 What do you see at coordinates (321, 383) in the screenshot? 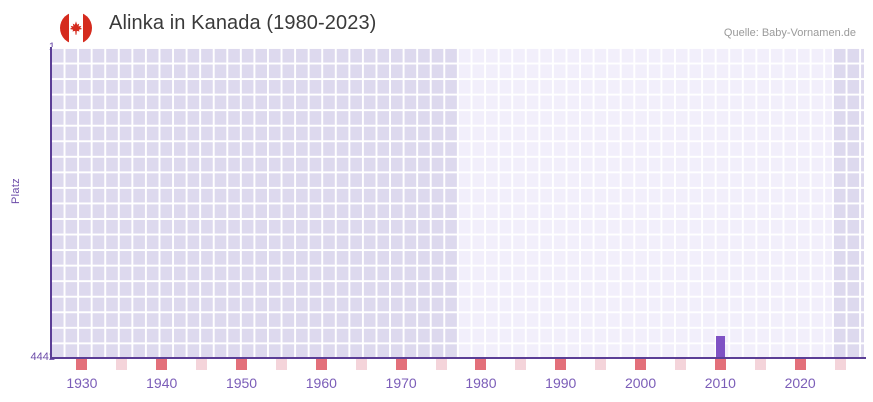
I see `x-axis-tick-label: 1960` at bounding box center [321, 383].